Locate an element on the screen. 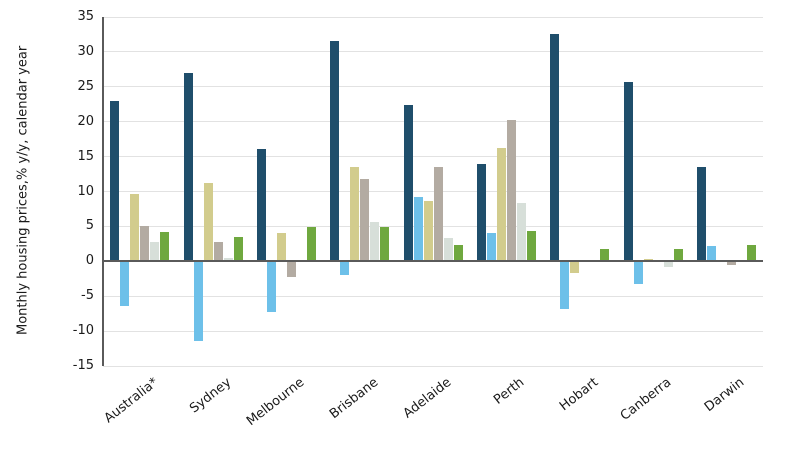  x-tick-label: Darwin is located at coordinates (725, 395).